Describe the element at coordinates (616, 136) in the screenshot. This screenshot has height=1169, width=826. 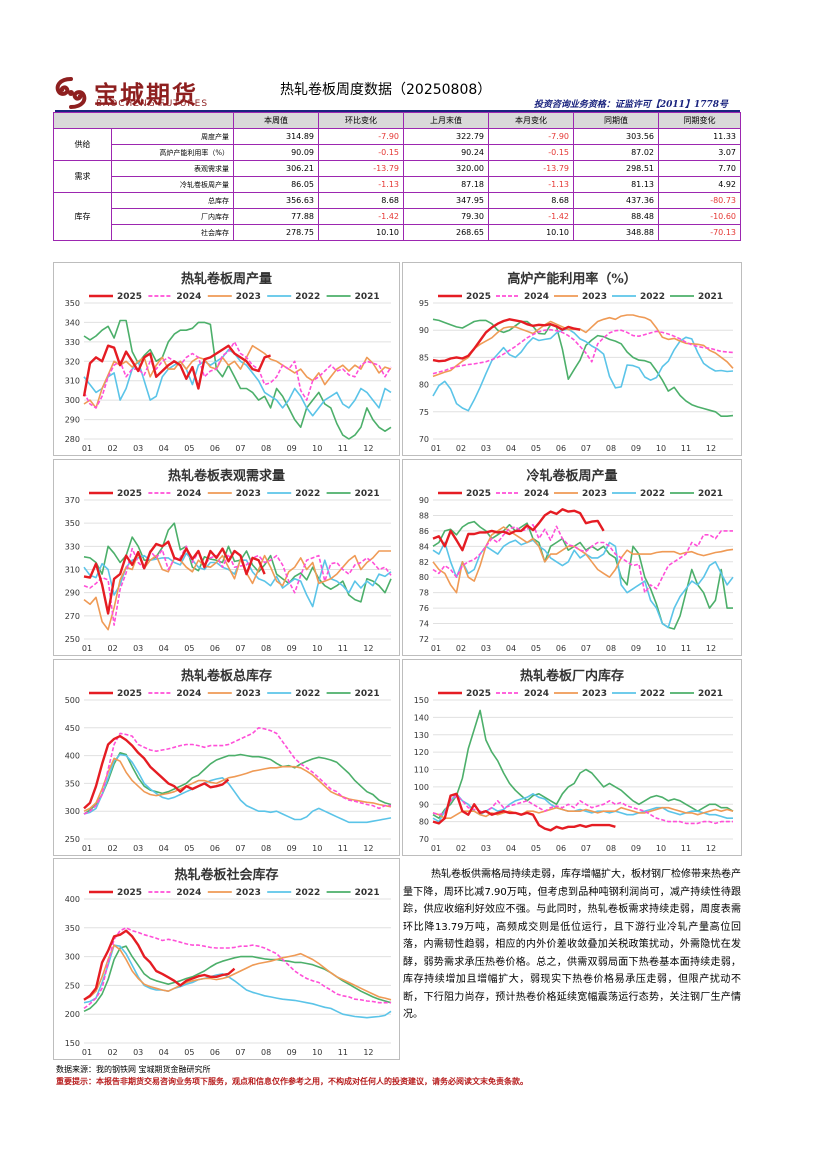
I see `value-cell: 303.56` at that location.